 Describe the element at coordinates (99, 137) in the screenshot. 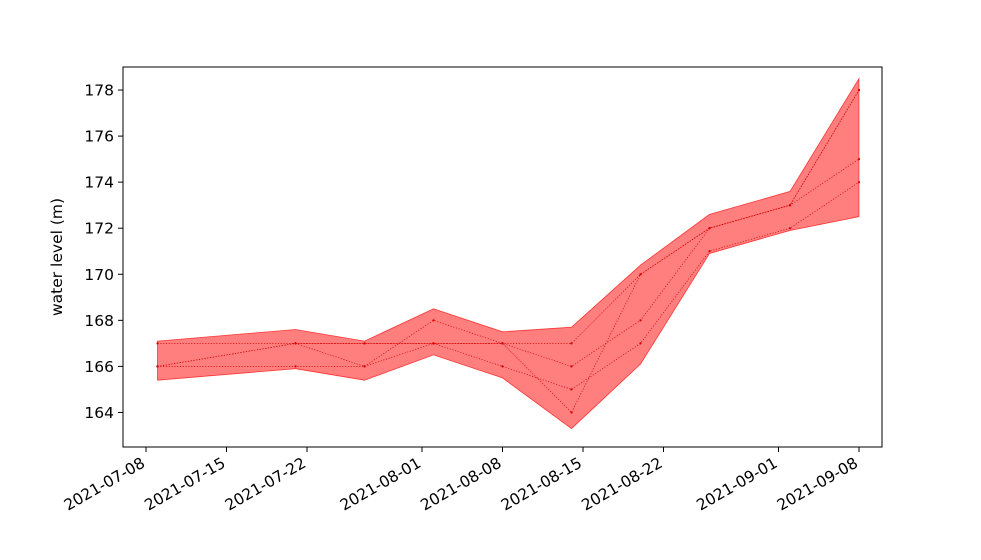

I see `y-tick-label: 176` at that location.